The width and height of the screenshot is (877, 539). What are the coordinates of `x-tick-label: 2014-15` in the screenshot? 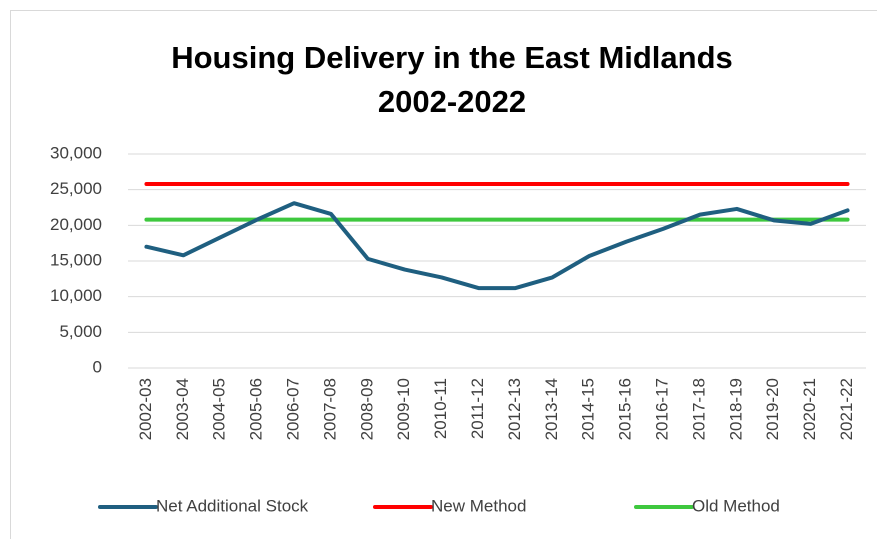 It's located at (588, 409).